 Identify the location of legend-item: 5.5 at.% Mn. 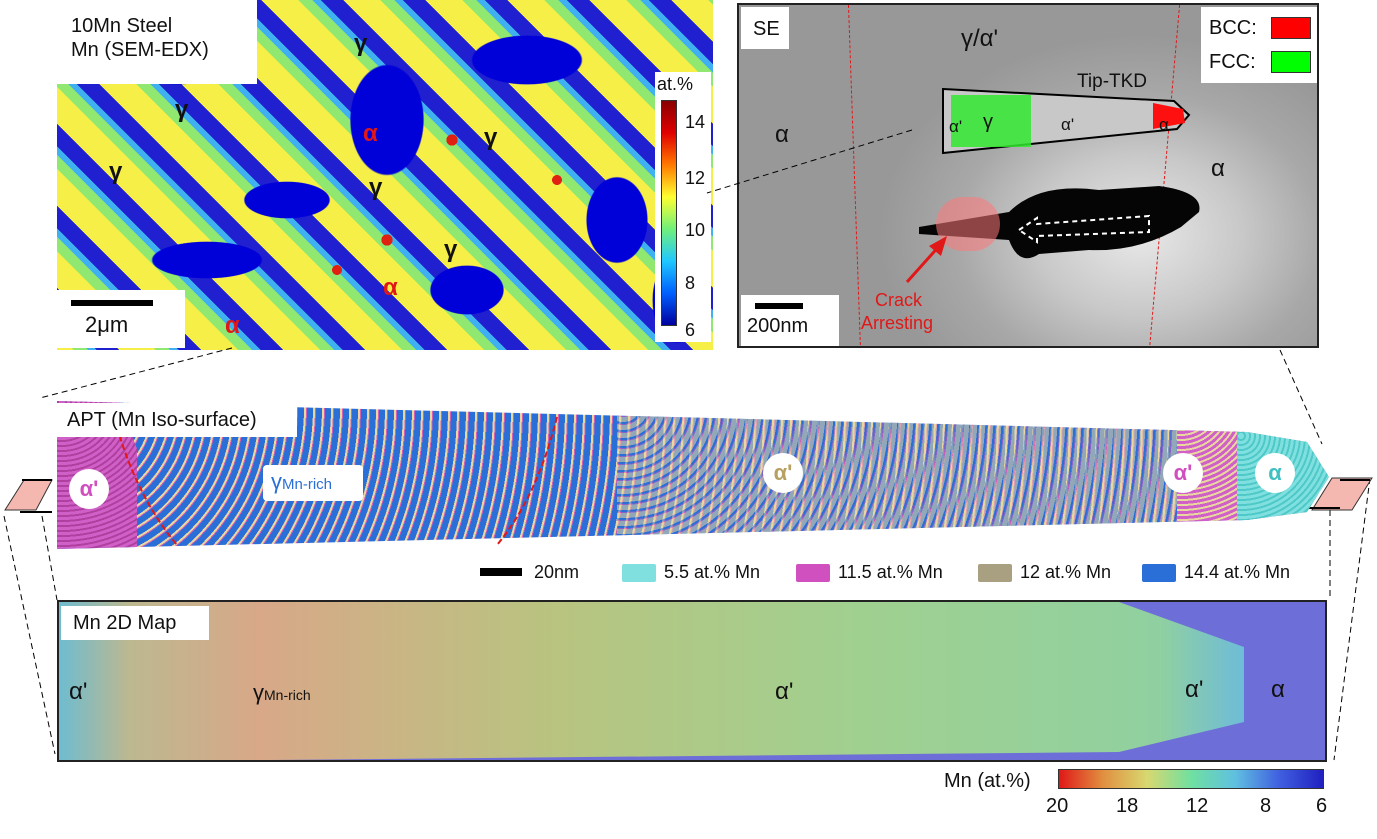
(691, 572).